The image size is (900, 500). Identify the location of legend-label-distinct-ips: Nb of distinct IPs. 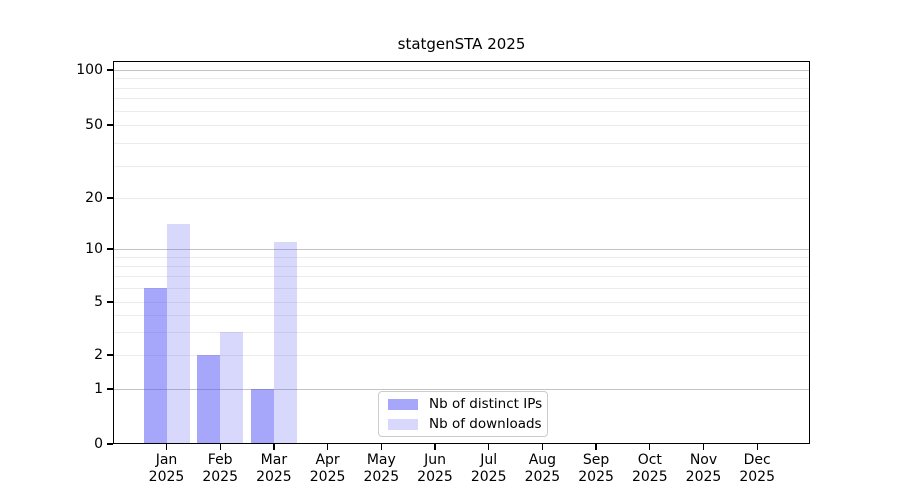
(486, 404).